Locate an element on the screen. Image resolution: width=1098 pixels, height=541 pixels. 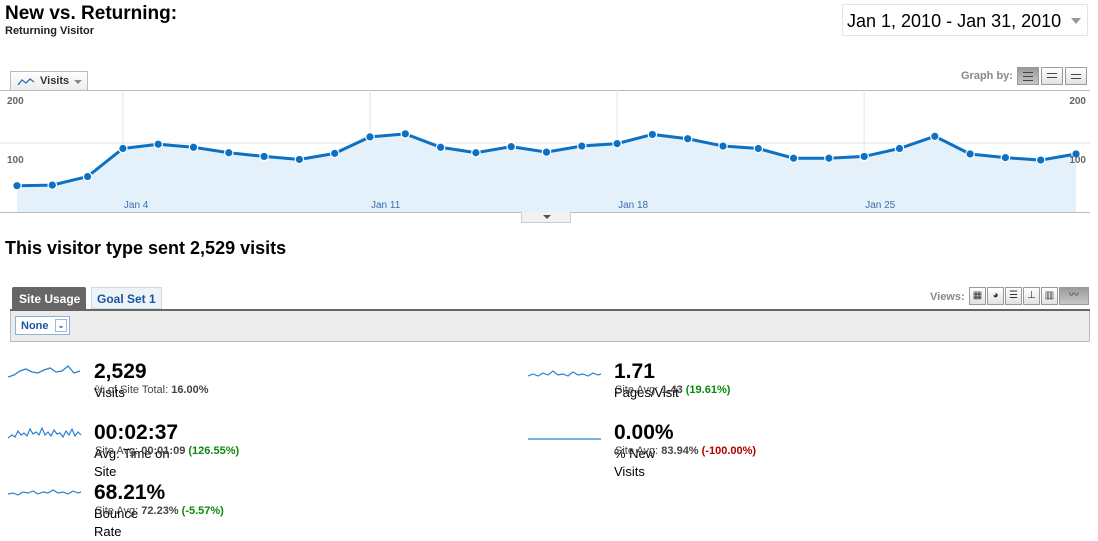
y-axis-label-top-left: 200 is located at coordinates (15, 101).